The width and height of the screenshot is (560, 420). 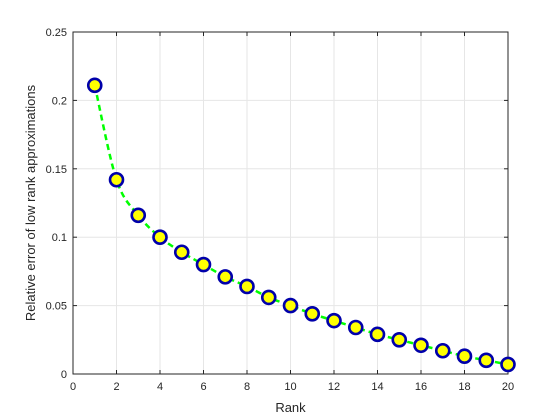 What do you see at coordinates (377, 387) in the screenshot?
I see `x-tick-label: 14` at bounding box center [377, 387].